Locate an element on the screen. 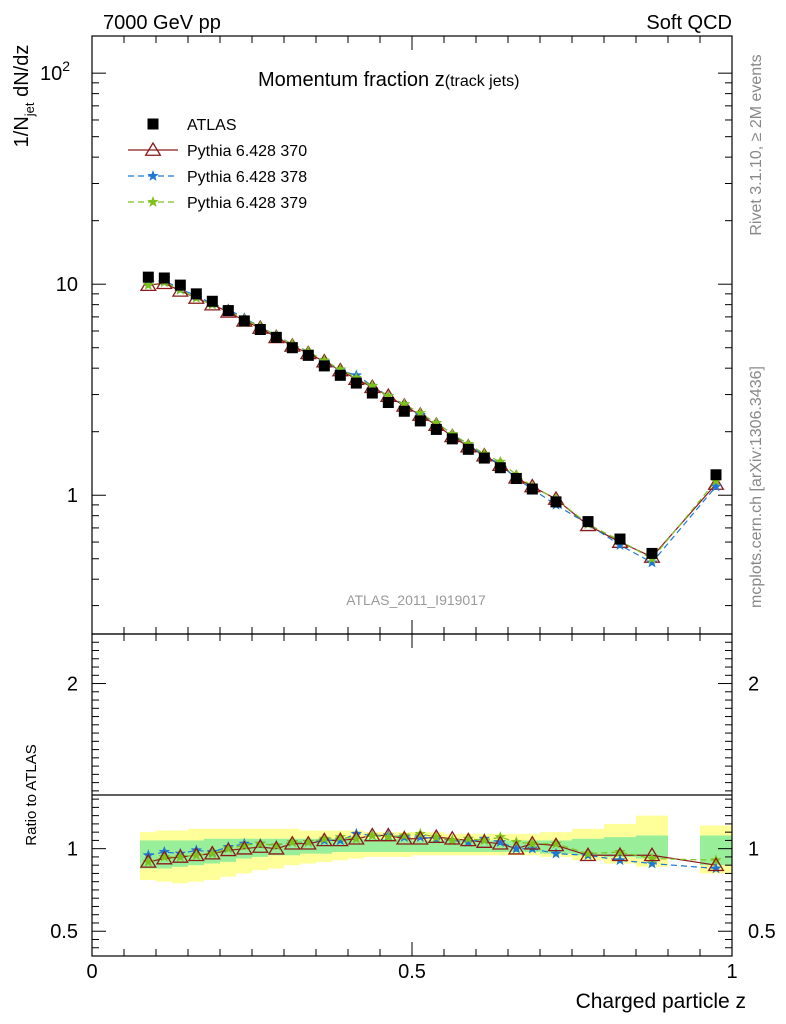 The image size is (786, 1024). analysis-id-label: ATLAS_2011_I919017 is located at coordinates (416, 600).